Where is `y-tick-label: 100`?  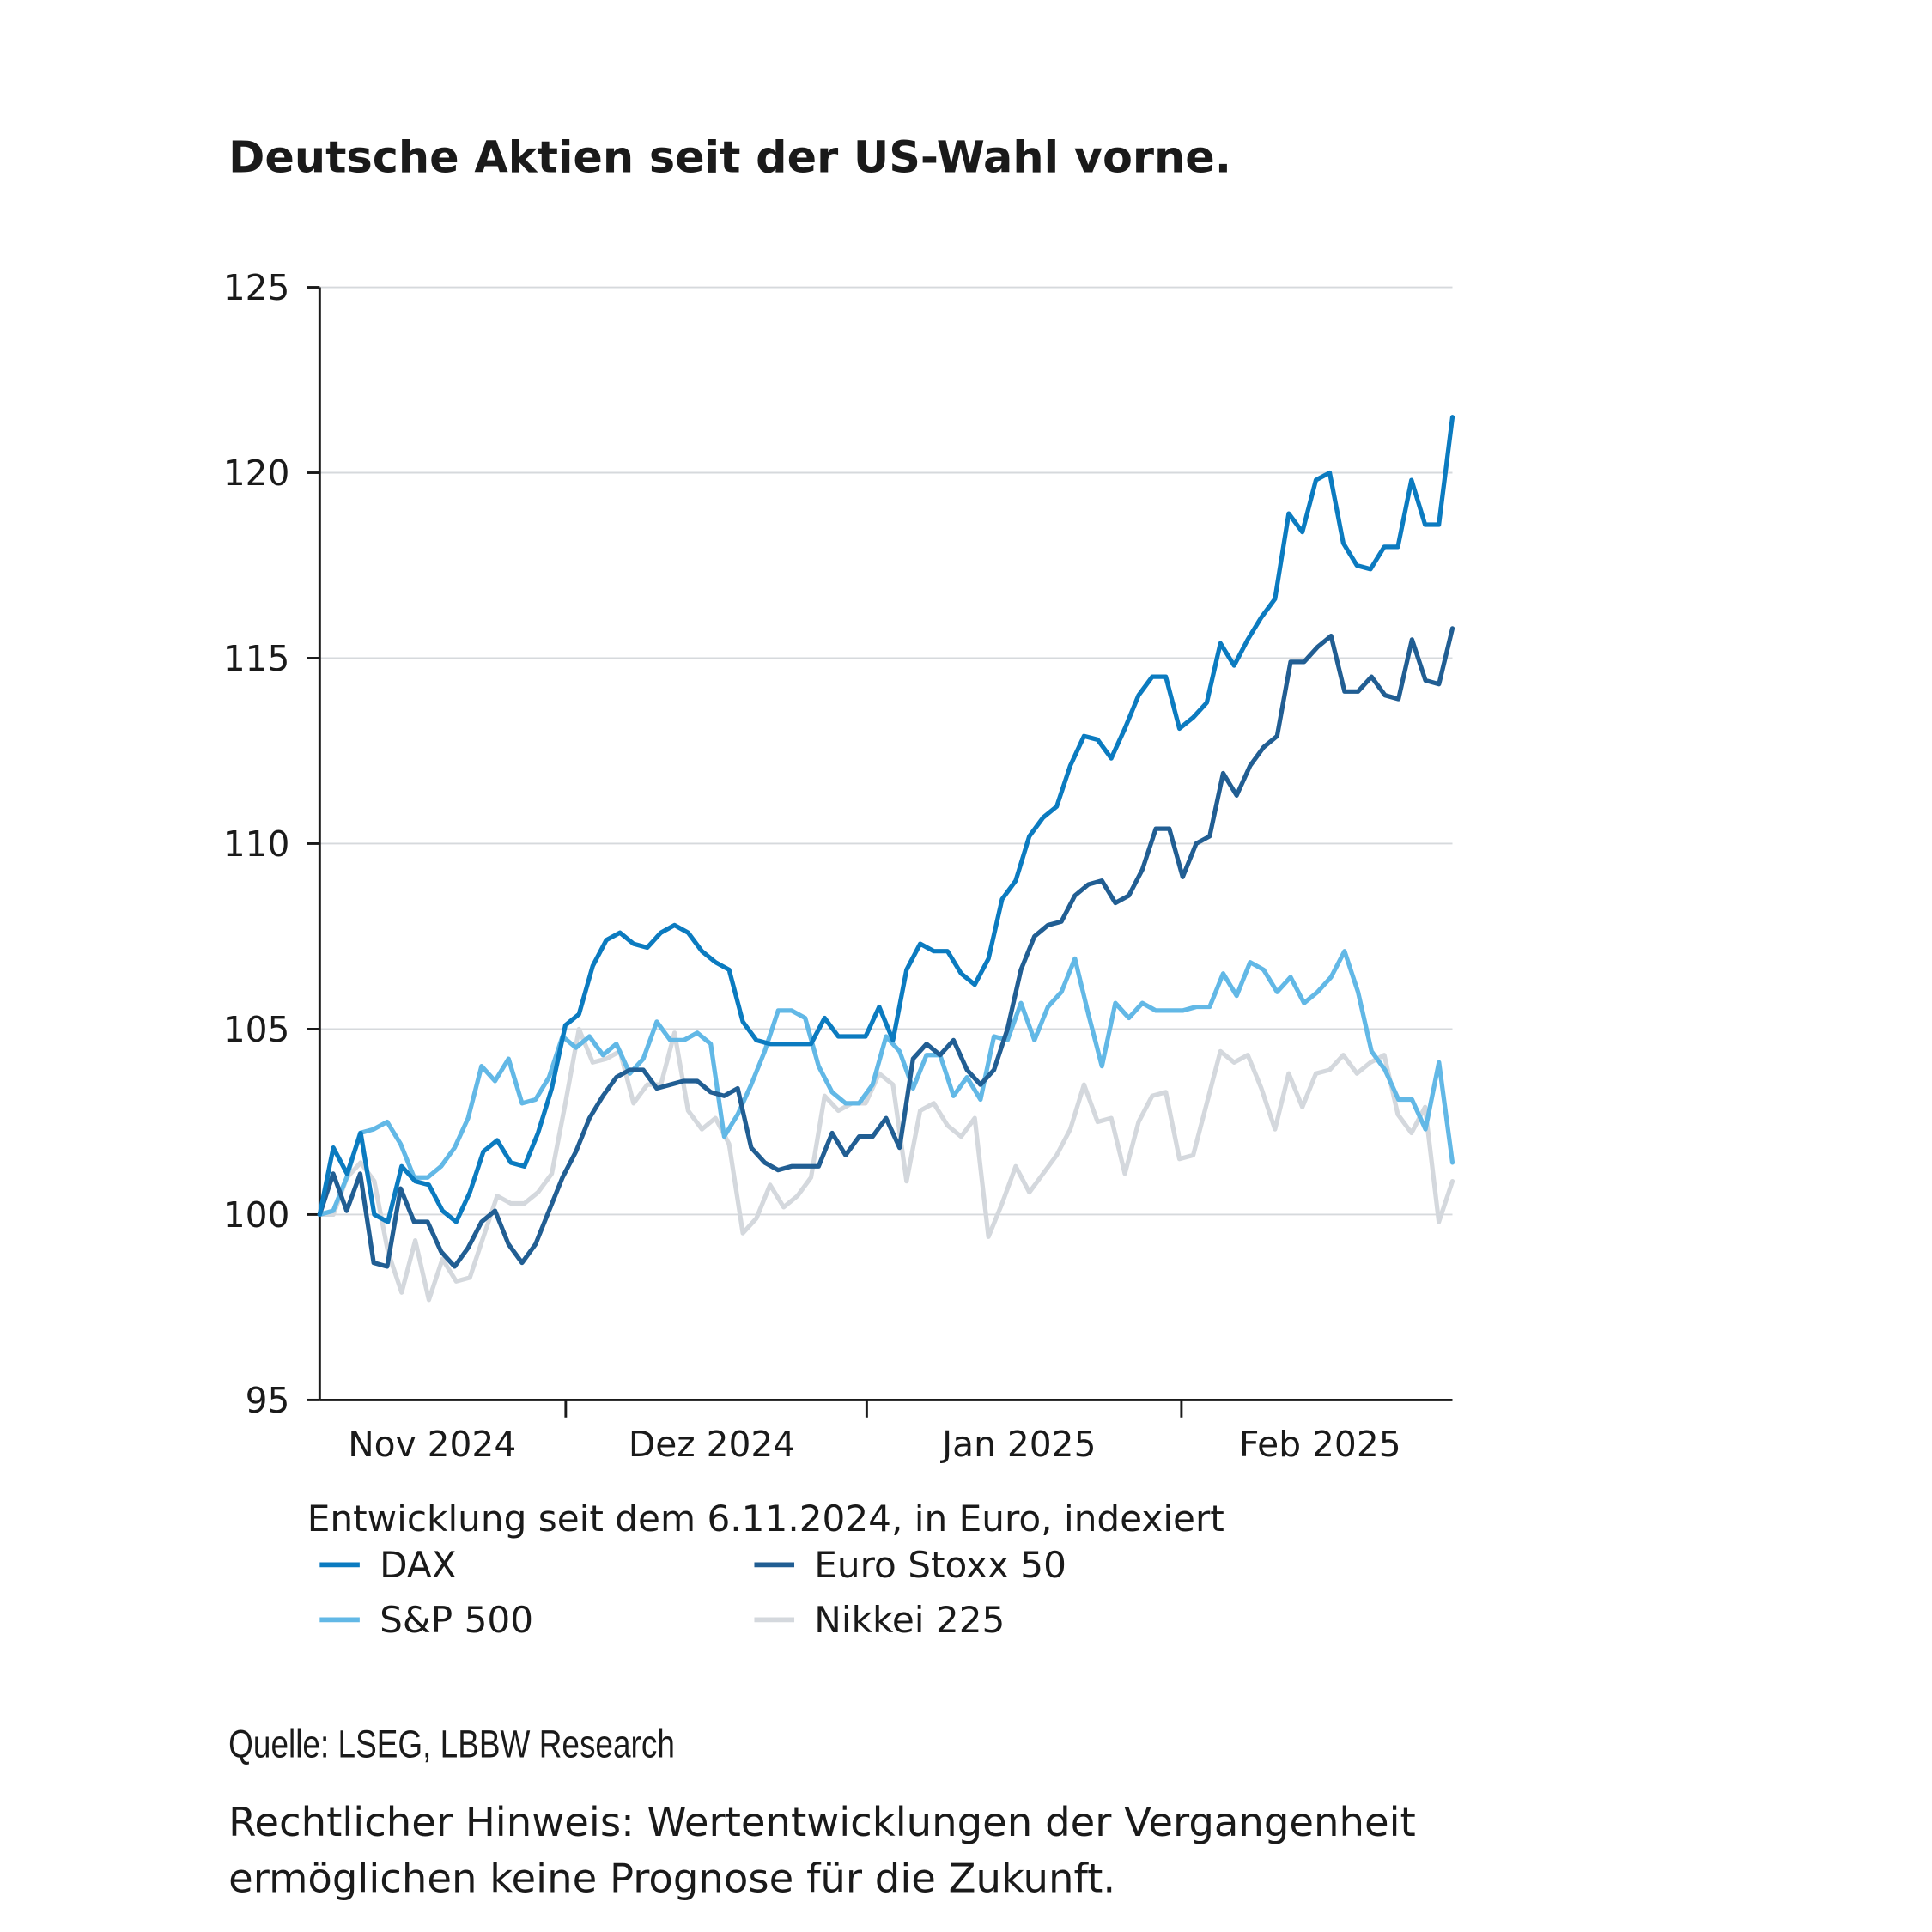 y-tick-label: 100 is located at coordinates (257, 1215).